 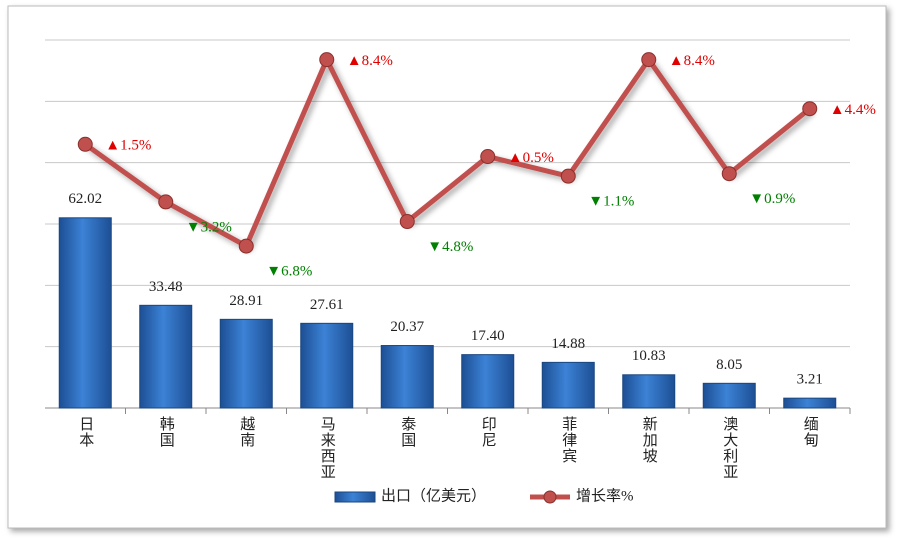 I want to click on growth-label: ▲1.5%, so click(x=128, y=146).